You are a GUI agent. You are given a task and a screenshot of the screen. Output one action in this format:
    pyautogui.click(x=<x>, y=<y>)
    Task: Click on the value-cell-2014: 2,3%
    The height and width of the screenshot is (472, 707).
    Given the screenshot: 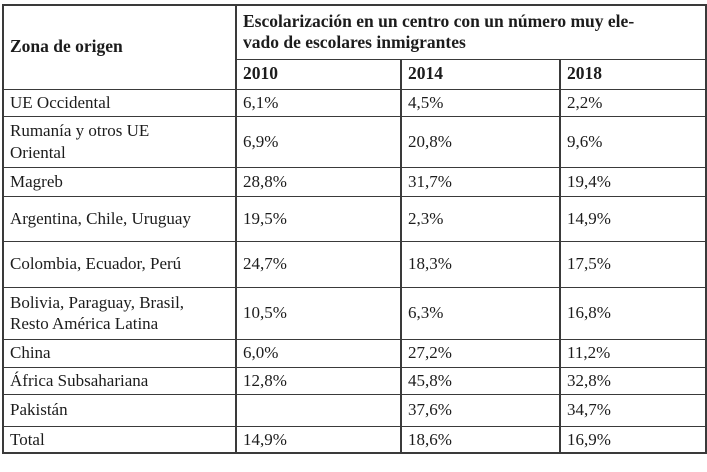 What is the action you would take?
    pyautogui.click(x=480, y=218)
    